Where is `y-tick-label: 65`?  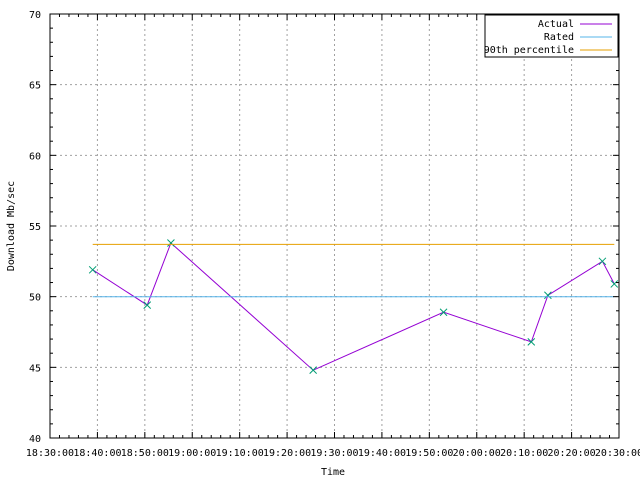
y-tick-label: 65 is located at coordinates (35, 86).